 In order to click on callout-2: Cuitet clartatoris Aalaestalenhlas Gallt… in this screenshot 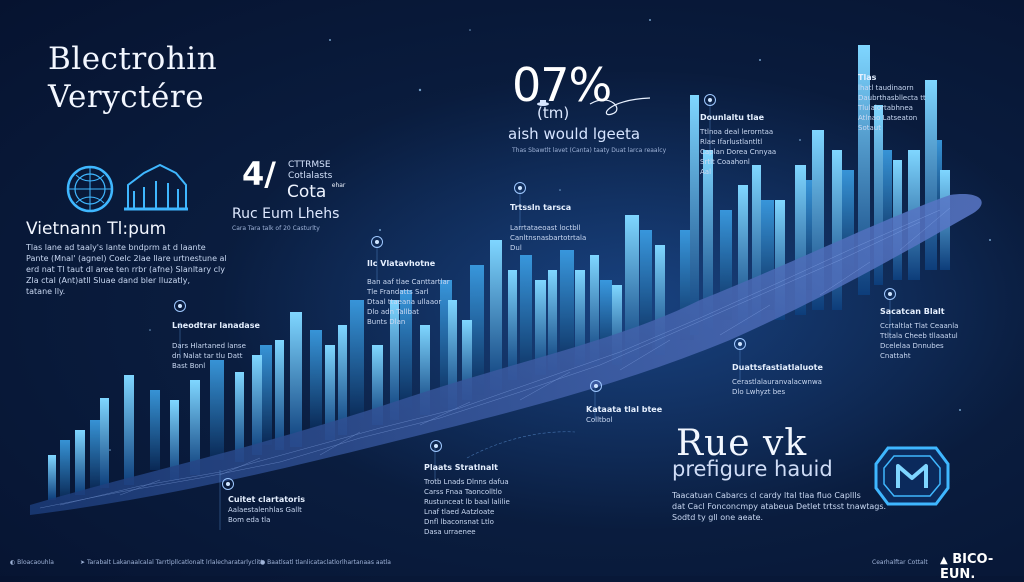, I will do `click(266, 509)`.